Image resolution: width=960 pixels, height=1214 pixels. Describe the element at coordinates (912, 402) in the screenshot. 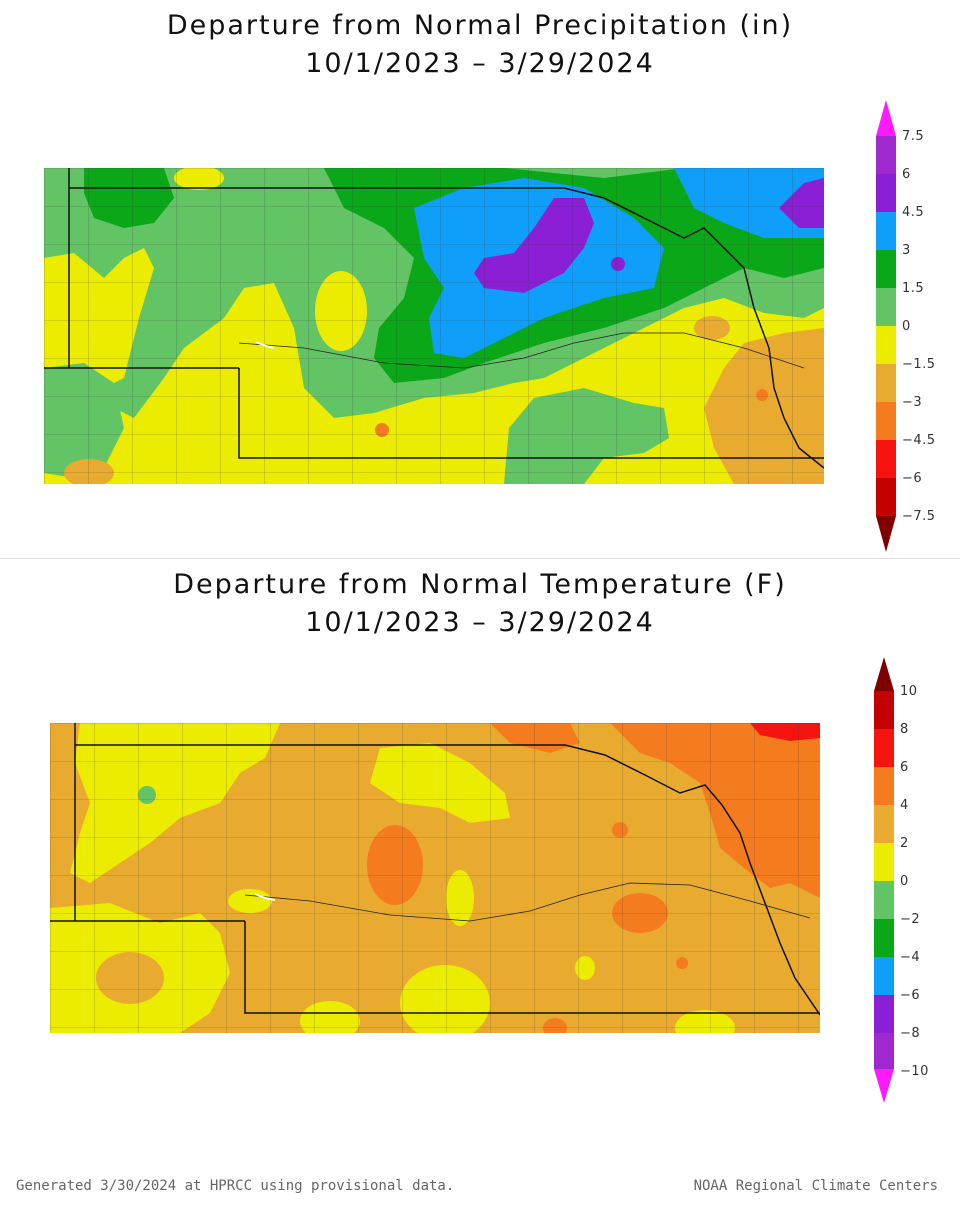

I see `precip-legend-label: −3` at that location.